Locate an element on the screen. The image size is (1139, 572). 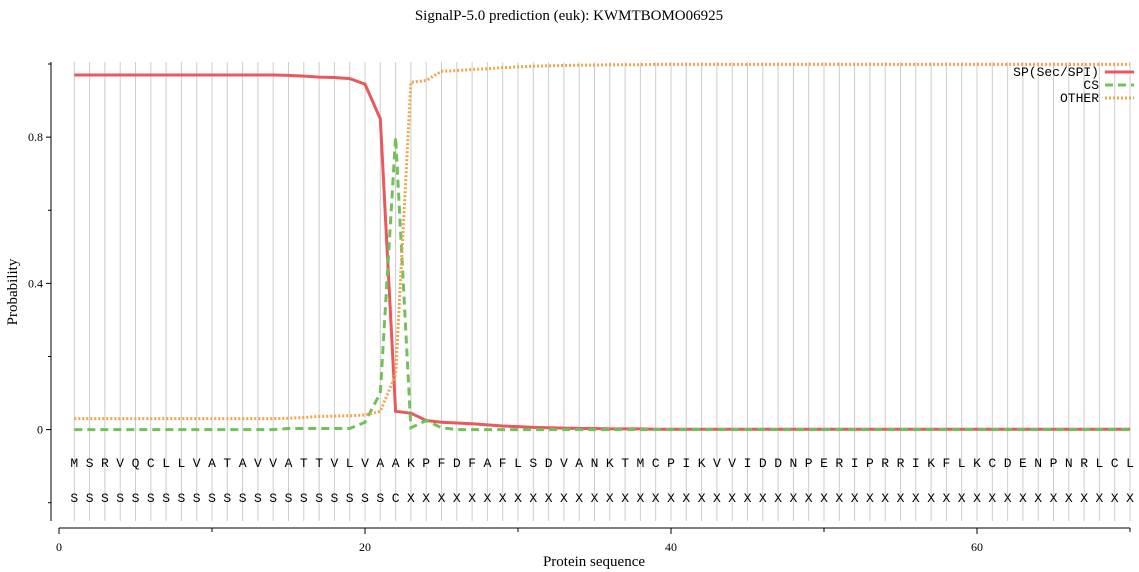
legend-label: CS is located at coordinates (1091, 85).